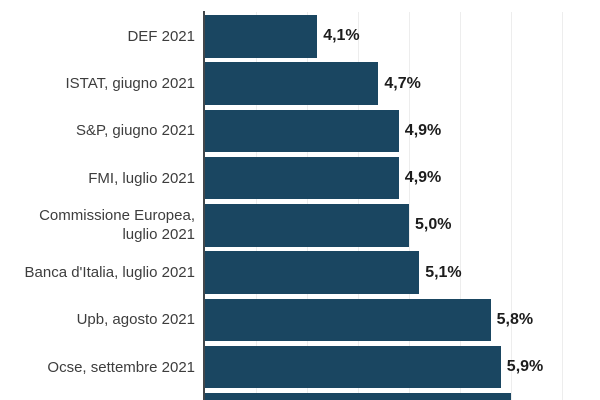 The image size is (600, 400). What do you see at coordinates (135, 320) in the screenshot?
I see `category-label-line: Upb, agosto 2021` at bounding box center [135, 320].